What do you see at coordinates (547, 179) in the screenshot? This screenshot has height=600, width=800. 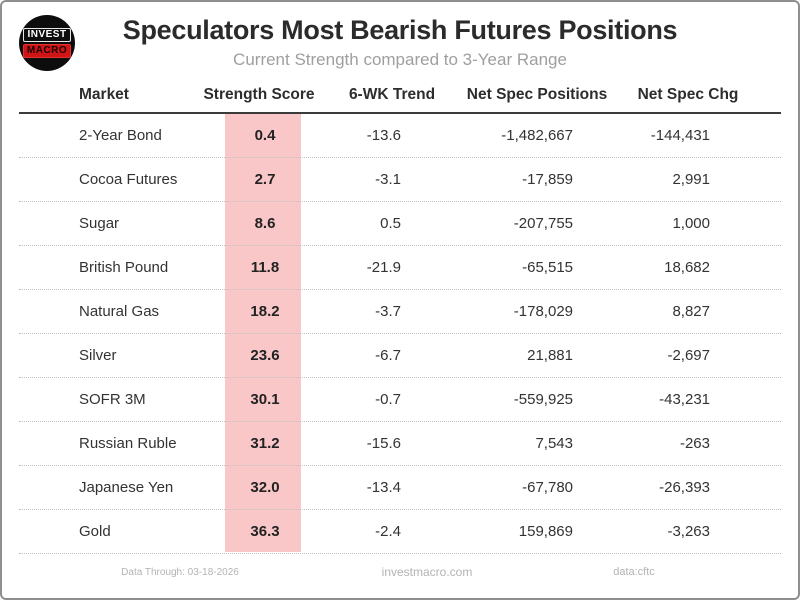 I see `net-spec-positions-cell: -17,859` at bounding box center [547, 179].